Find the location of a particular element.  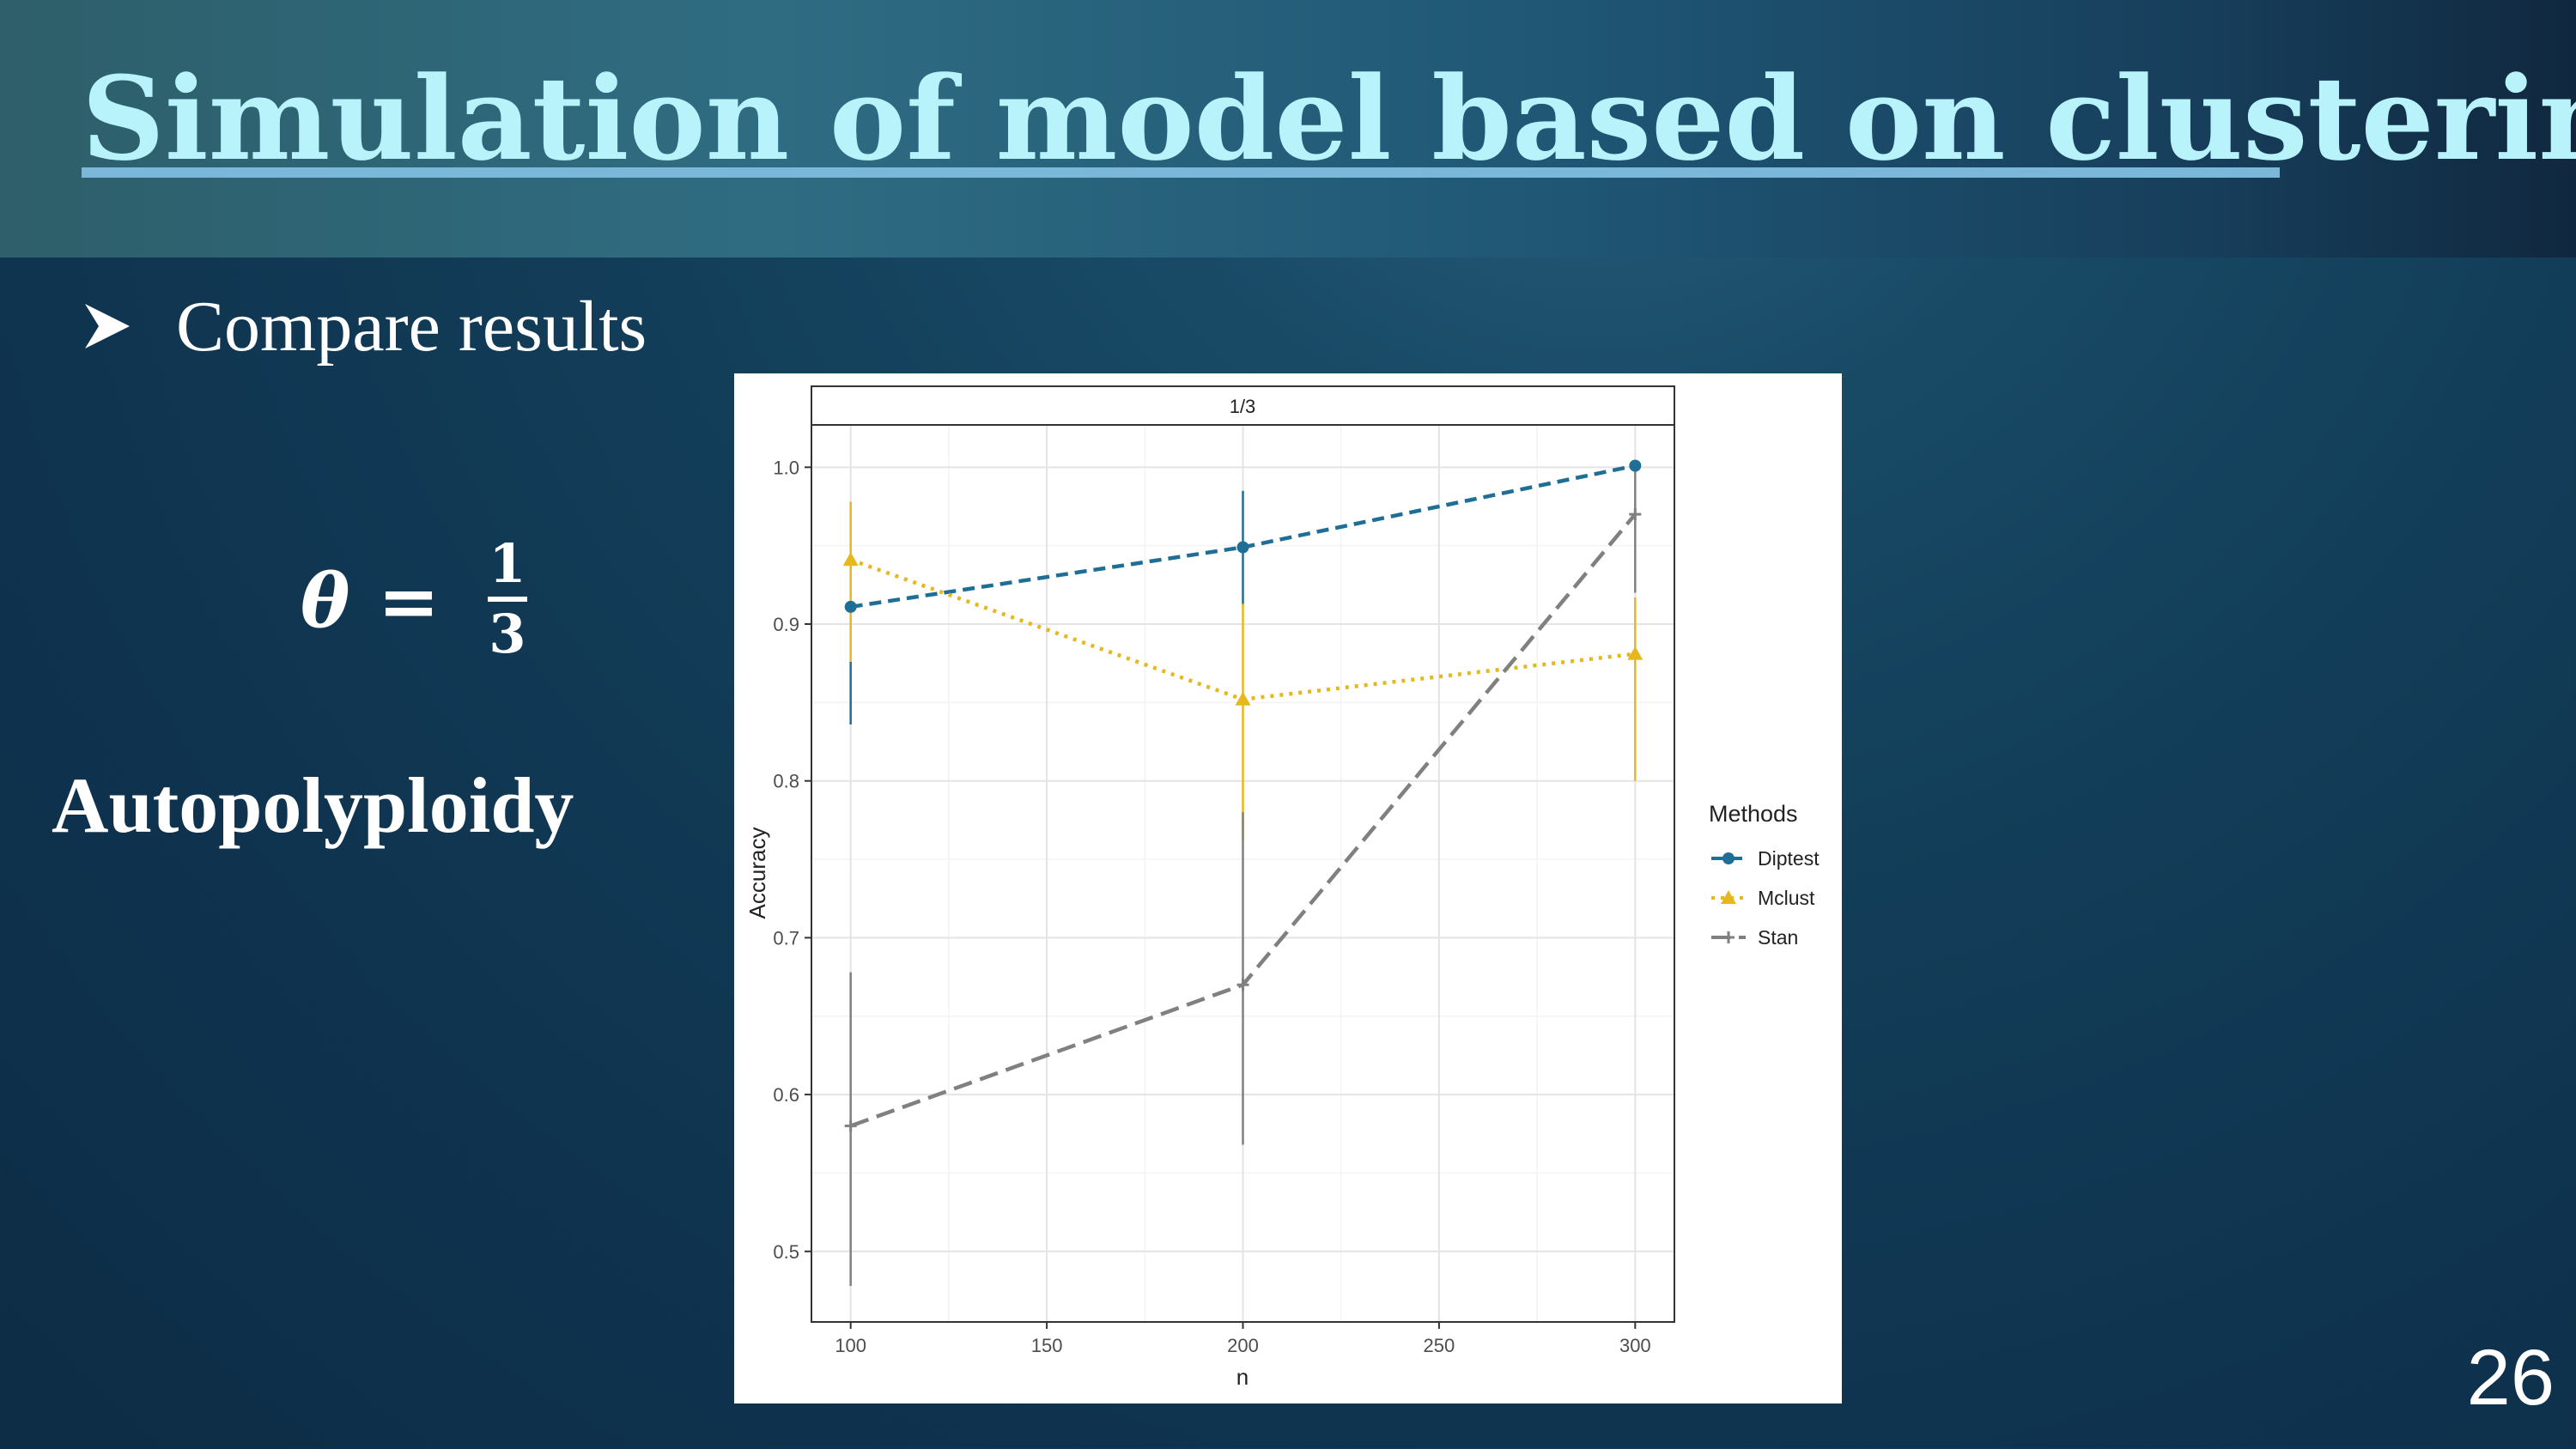

legend-marker-stan is located at coordinates (1729, 937).